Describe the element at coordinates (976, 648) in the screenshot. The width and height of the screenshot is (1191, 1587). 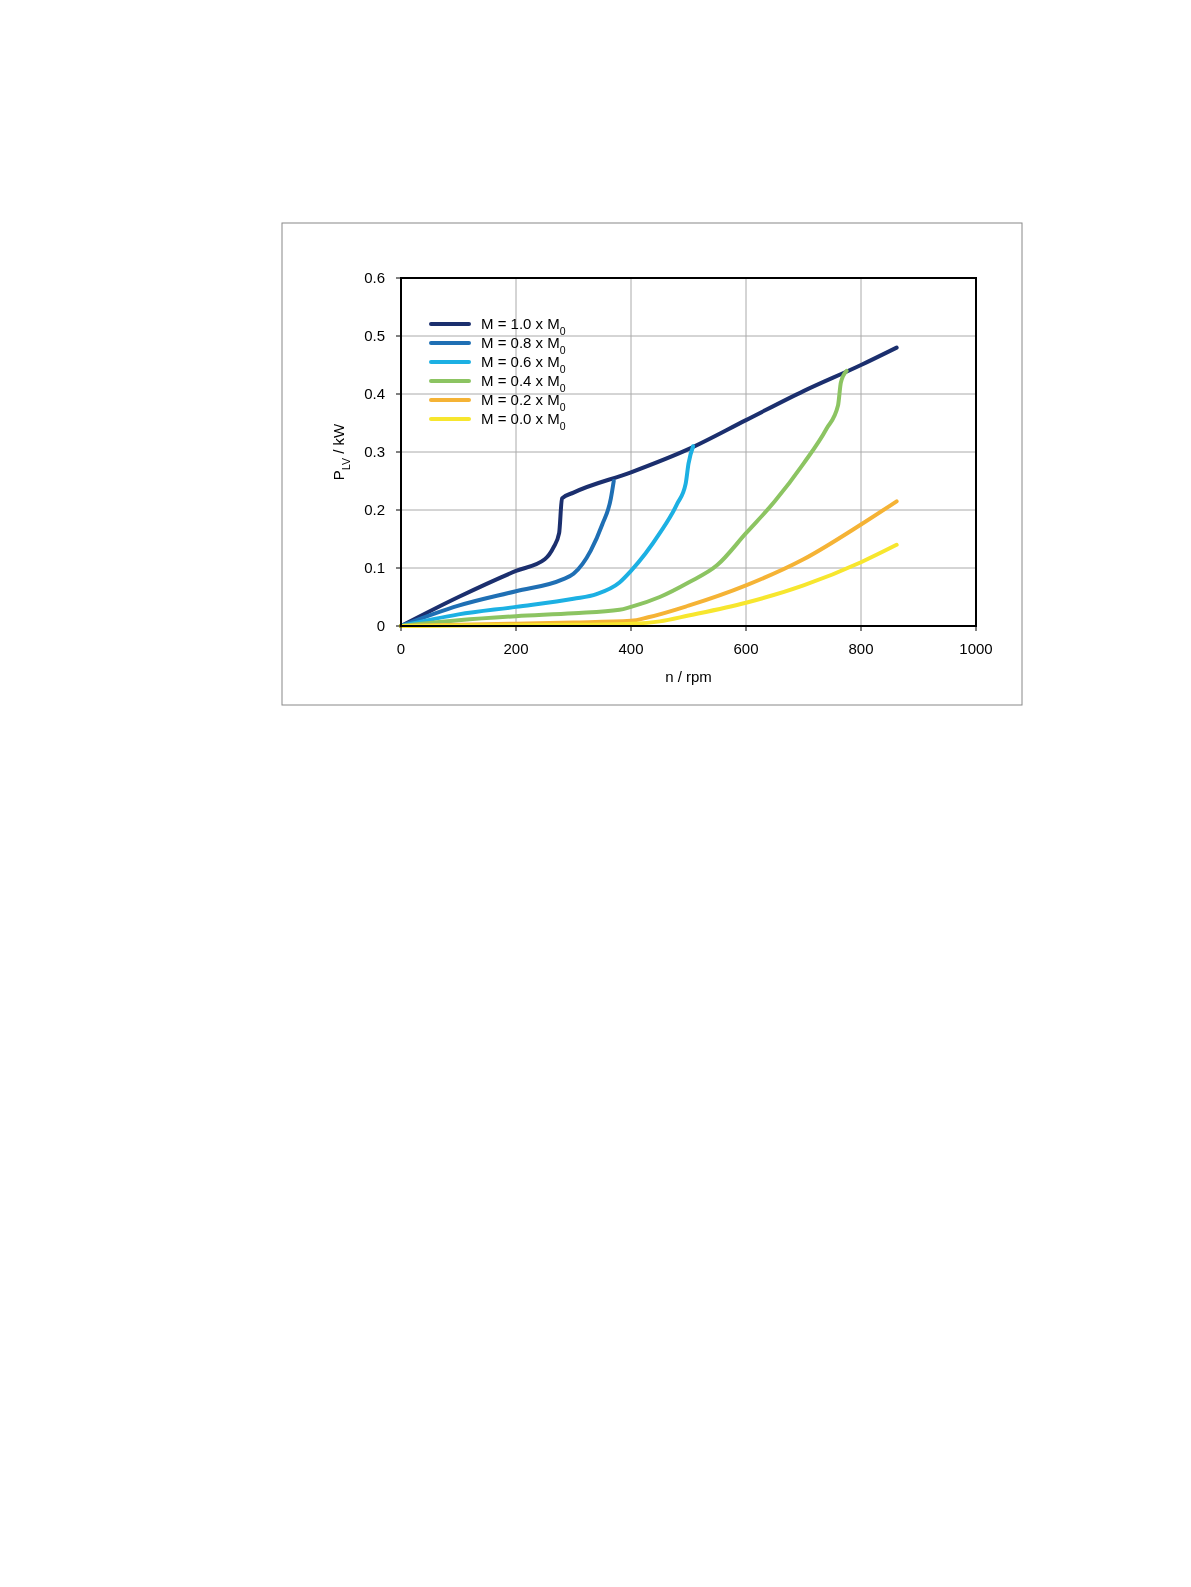
I see `x-tick-label: 1000` at that location.